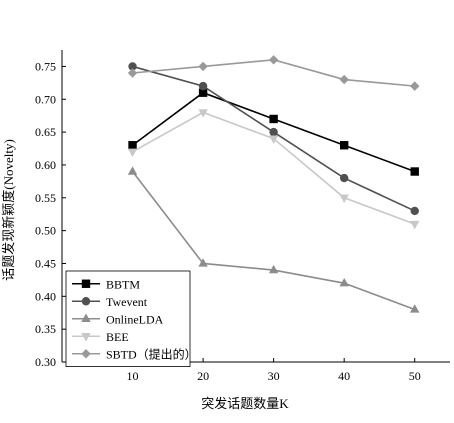 Image resolution: width=454 pixels, height=423 pixels. Describe the element at coordinates (45, 165) in the screenshot. I see `y-tick-label: 0.60` at that location.